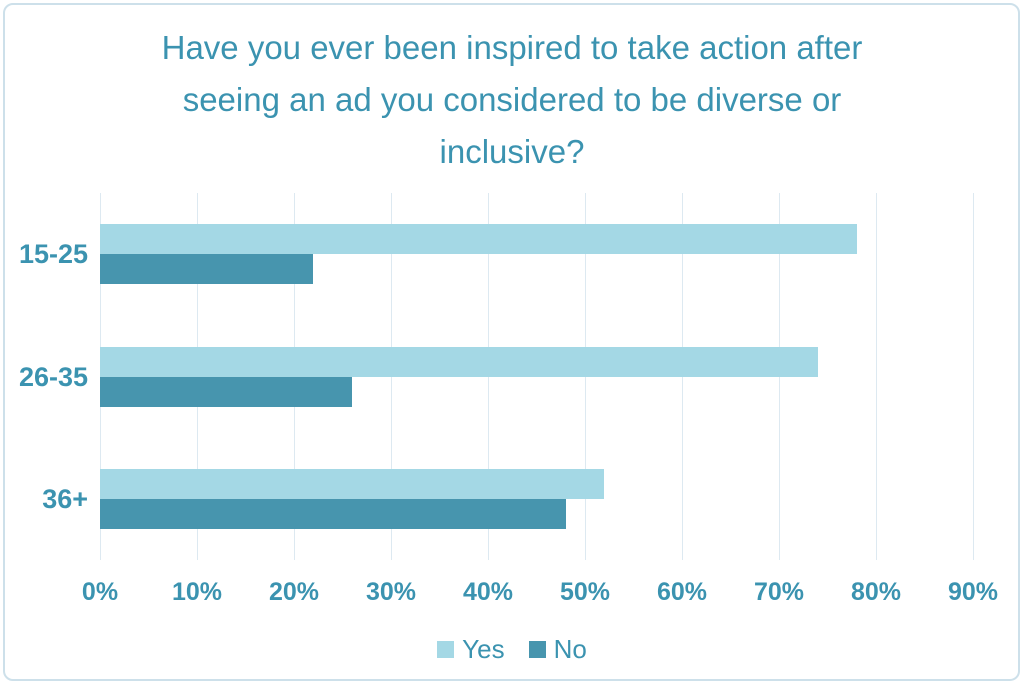  I want to click on x-tick-80%: 80%, so click(876, 592).